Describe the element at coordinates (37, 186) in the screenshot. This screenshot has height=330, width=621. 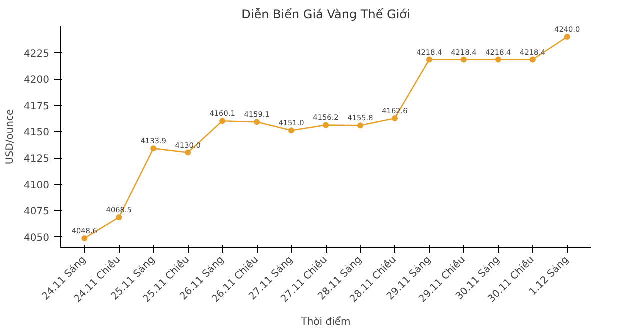
I see `y-tick-label: 4100` at that location.